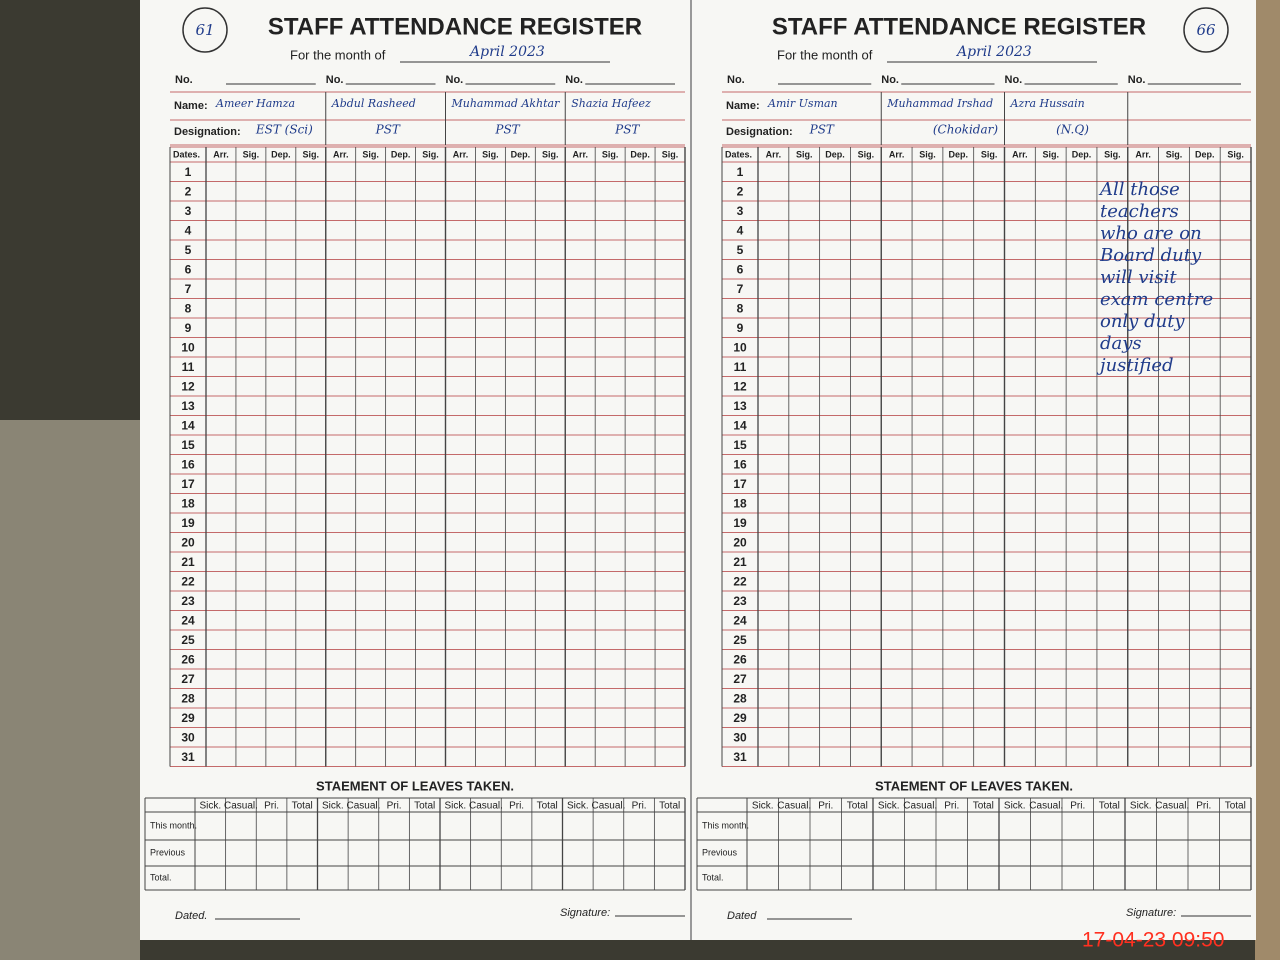  What do you see at coordinates (1150, 255) in the screenshot?
I see `handwritten-note: Board duty` at bounding box center [1150, 255].